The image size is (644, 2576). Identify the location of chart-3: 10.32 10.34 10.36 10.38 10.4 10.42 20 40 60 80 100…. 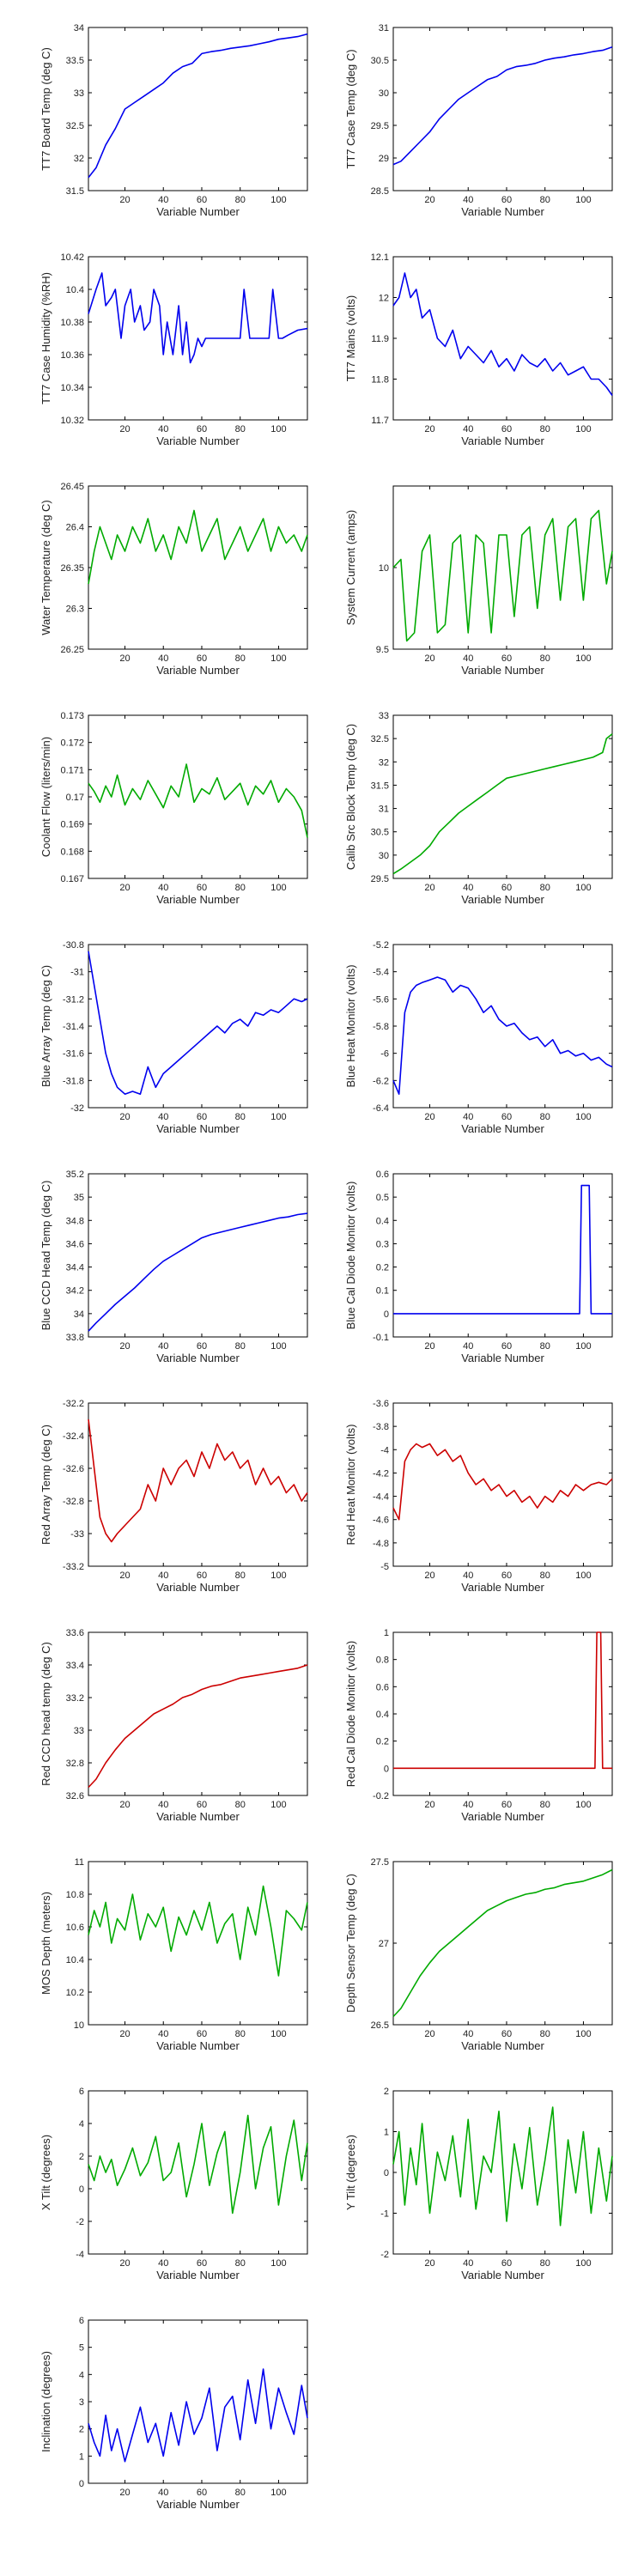
(174, 349).